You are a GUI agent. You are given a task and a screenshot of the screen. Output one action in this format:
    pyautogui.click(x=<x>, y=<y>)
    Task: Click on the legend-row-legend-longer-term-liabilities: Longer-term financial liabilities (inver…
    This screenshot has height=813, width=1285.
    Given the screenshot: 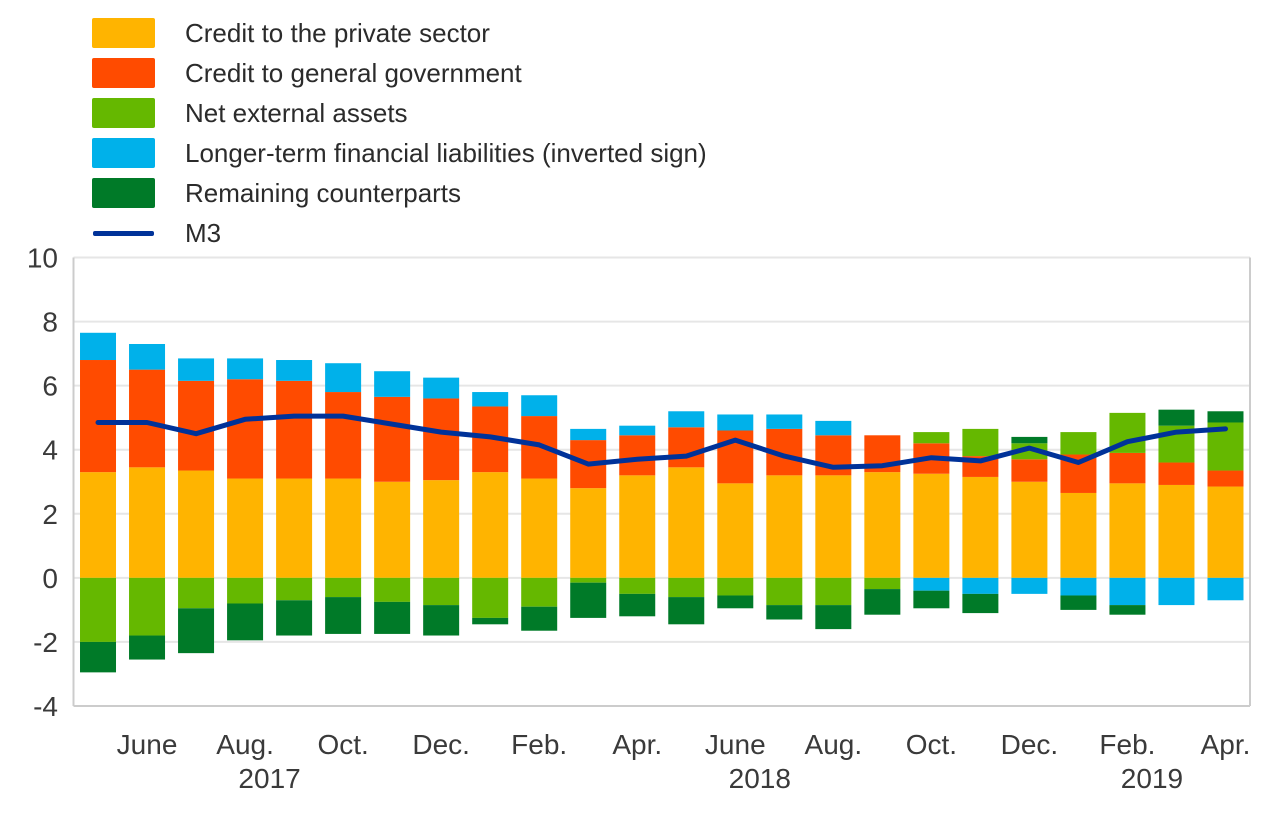 What is the action you would take?
    pyautogui.click(x=450, y=153)
    